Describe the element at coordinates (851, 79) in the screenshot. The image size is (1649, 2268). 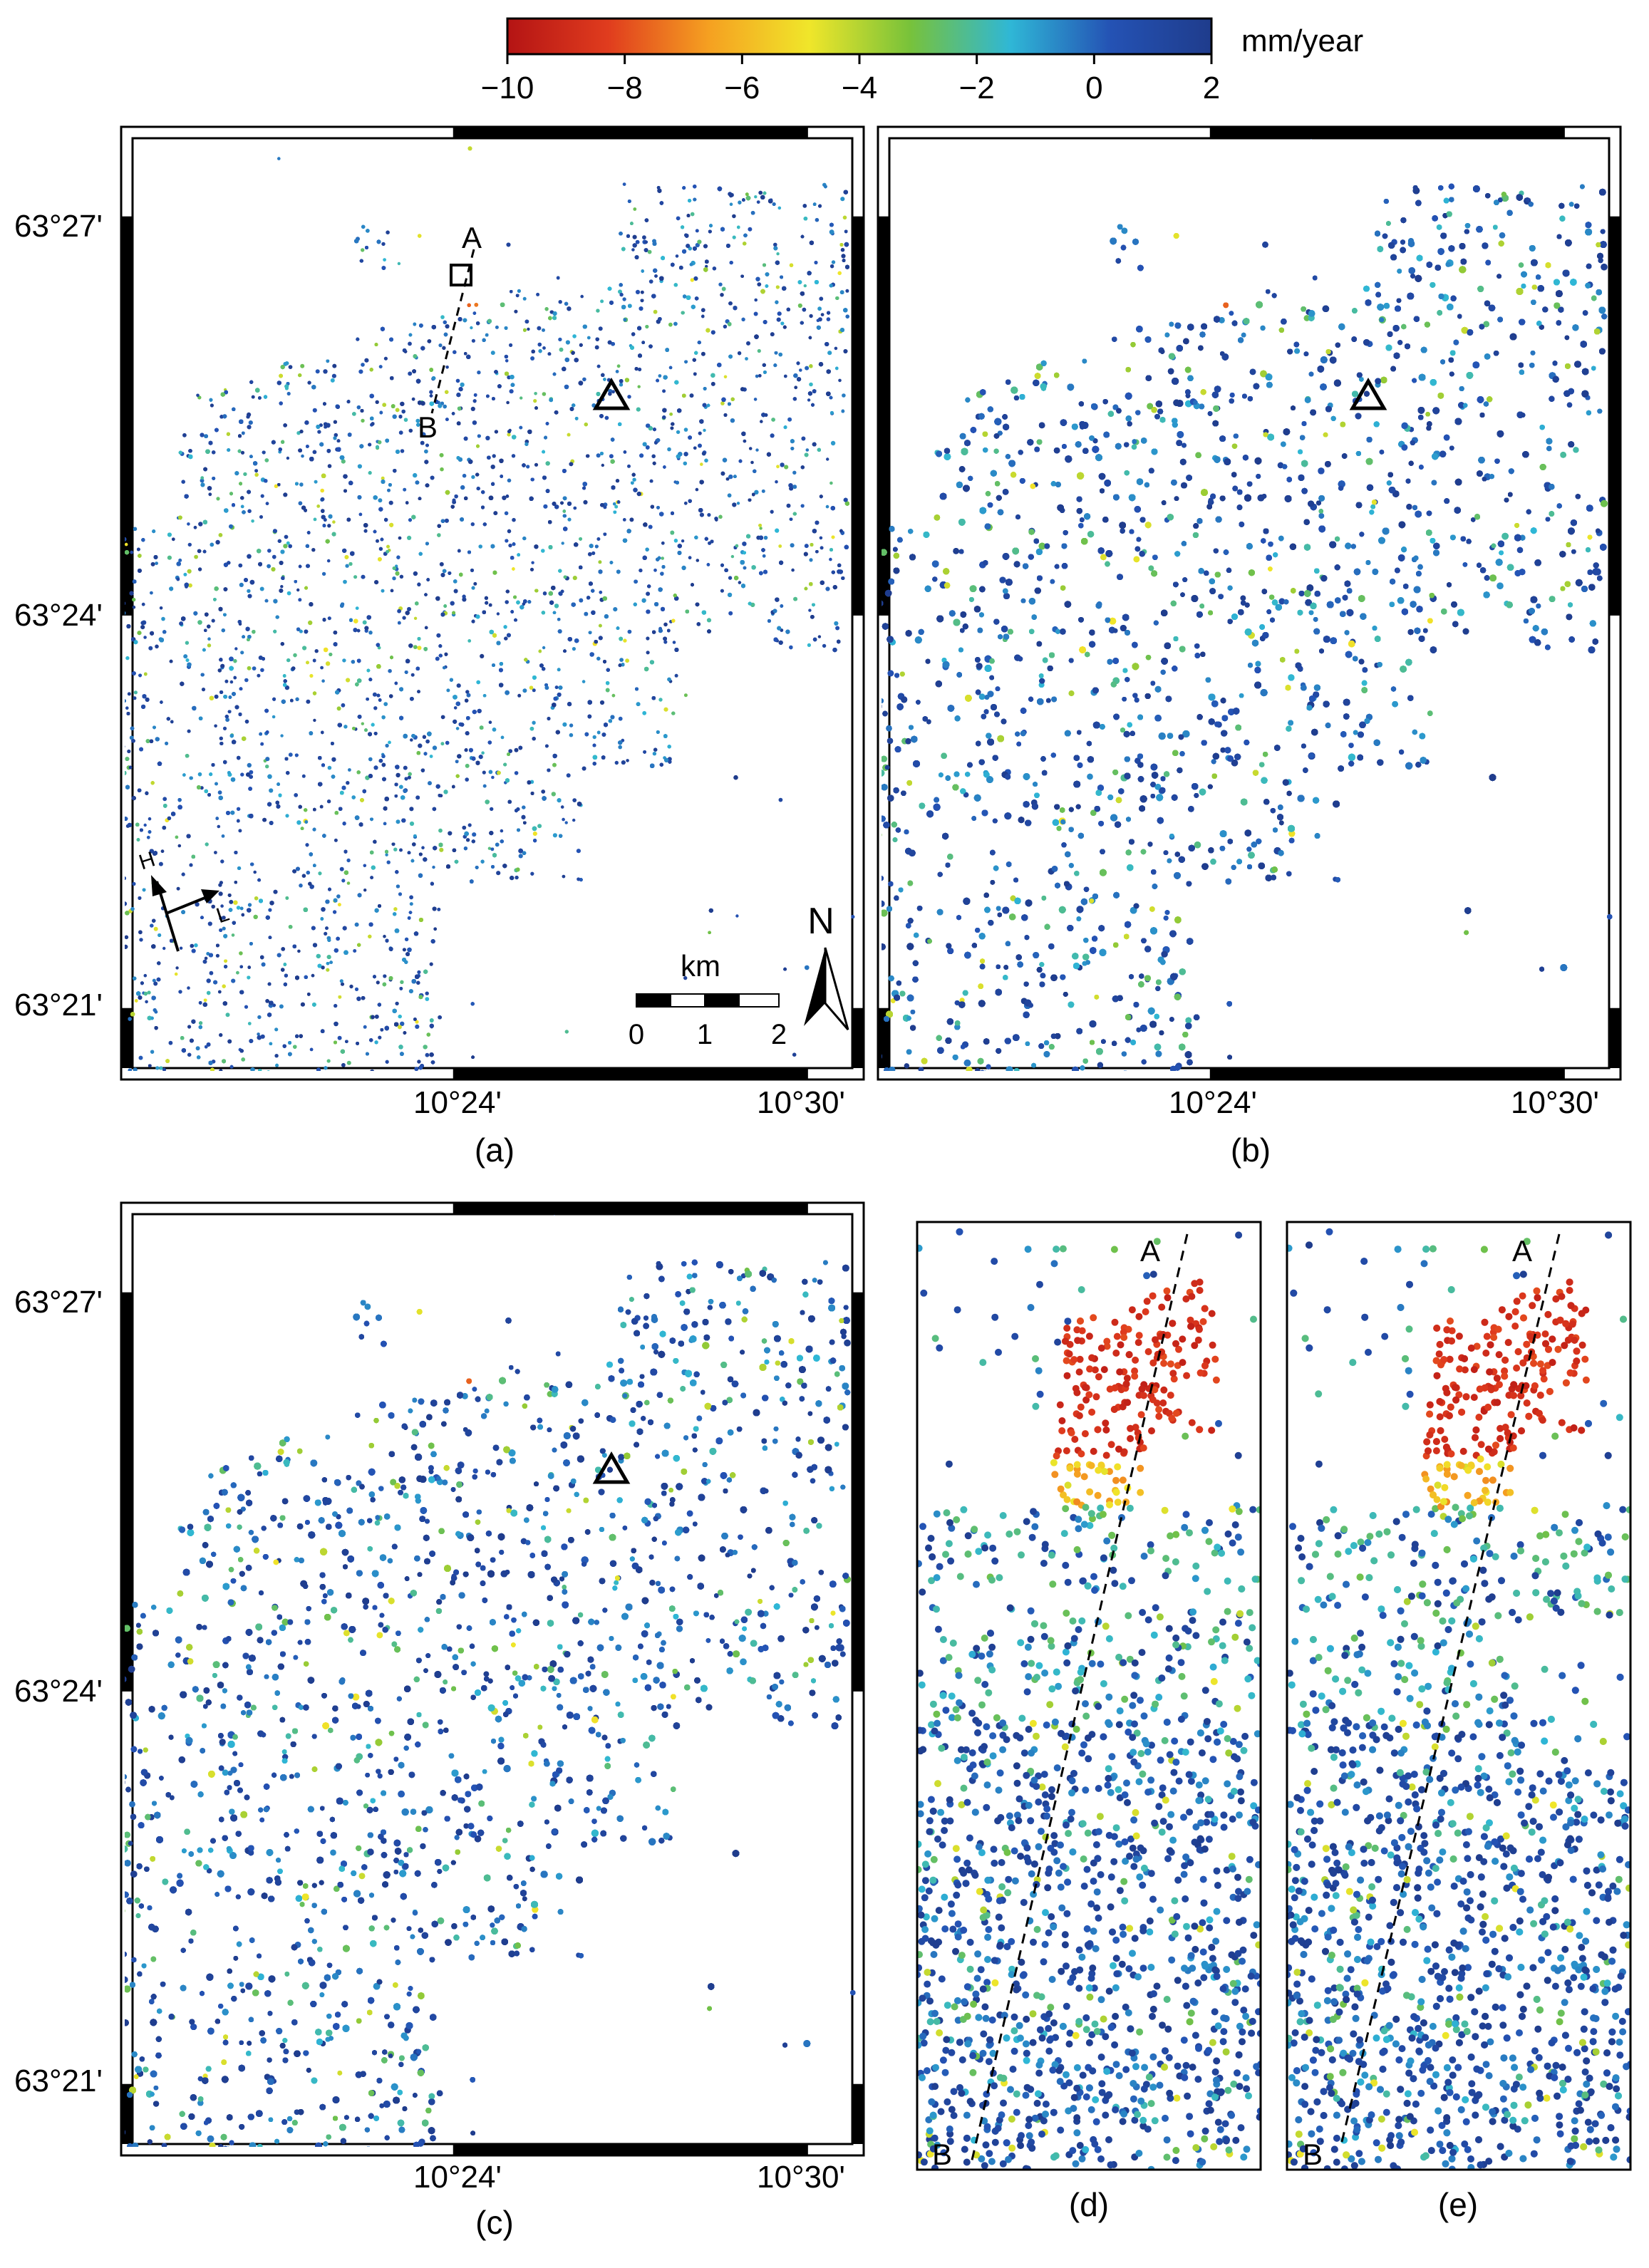
I see `colorbar-ticks: −10 −8 −6 −4 −2 0 2` at that location.